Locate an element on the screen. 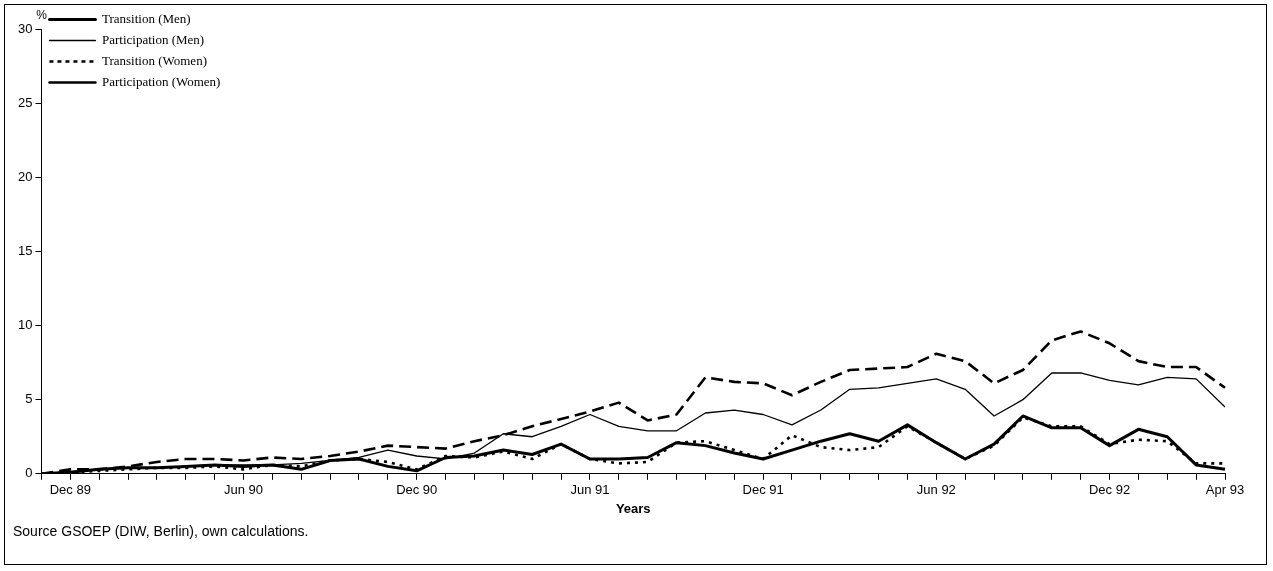 The width and height of the screenshot is (1273, 571). y-tick-label: 25 is located at coordinates (25, 102).